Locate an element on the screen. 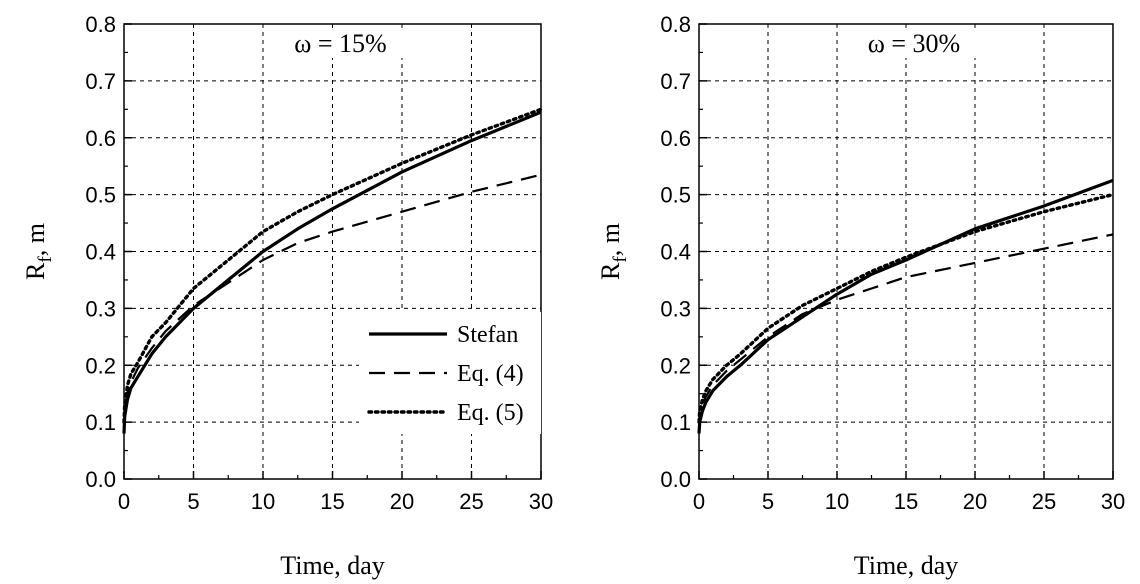  panel-title: ω = 15% is located at coordinates (340, 43).